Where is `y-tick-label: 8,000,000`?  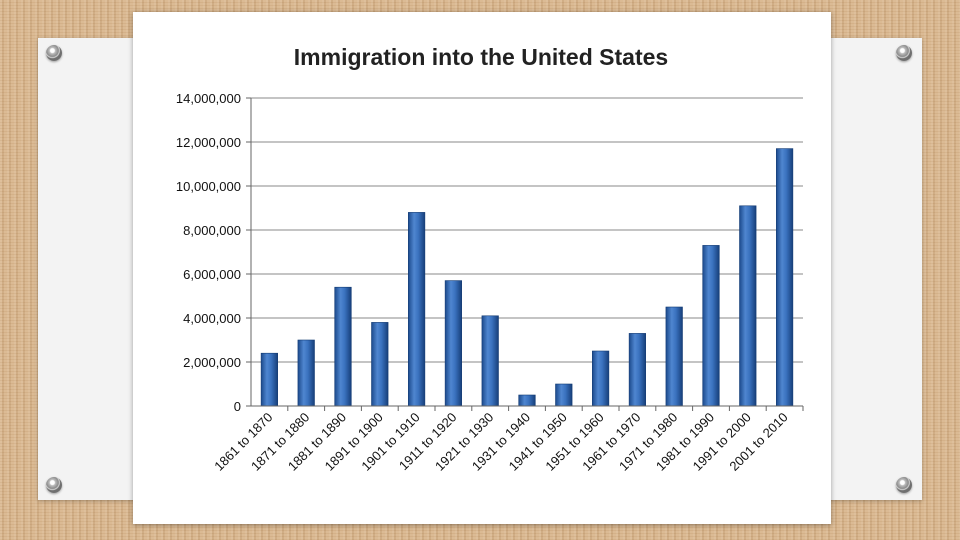 y-tick-label: 8,000,000 is located at coordinates (212, 230).